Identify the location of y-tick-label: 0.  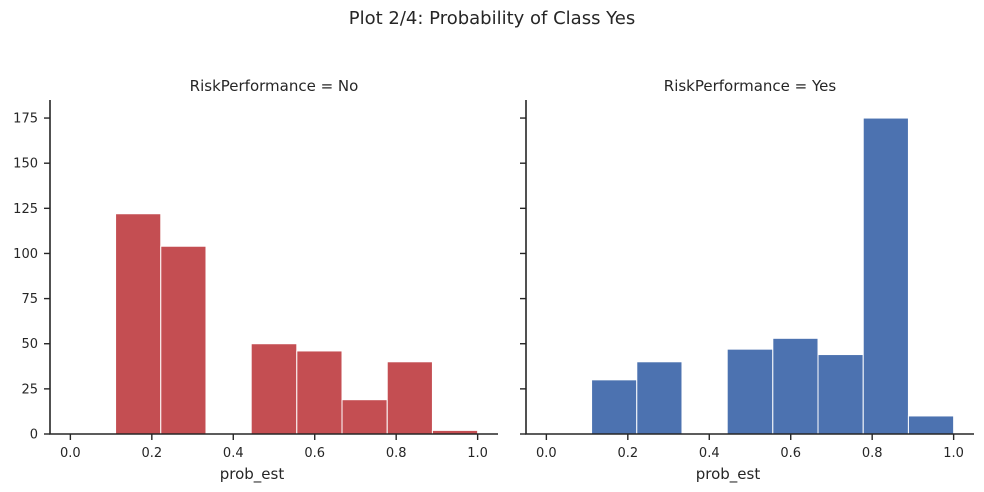
(34, 435).